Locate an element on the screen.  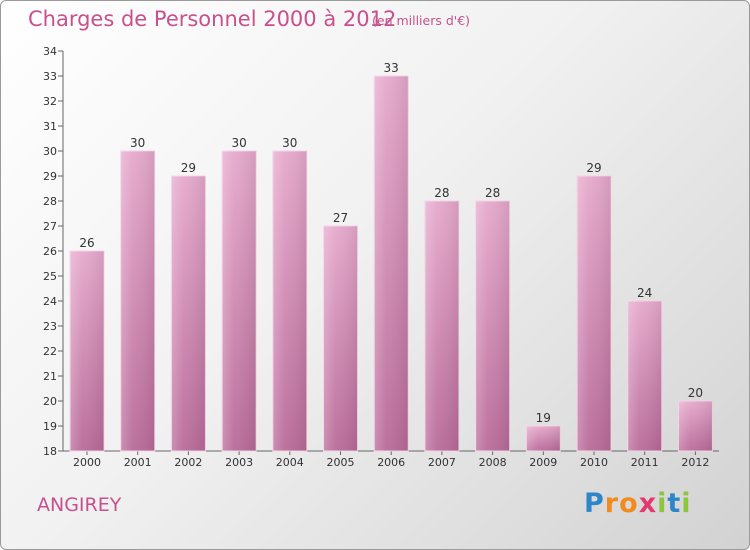
data-label: 24 is located at coordinates (644, 293).